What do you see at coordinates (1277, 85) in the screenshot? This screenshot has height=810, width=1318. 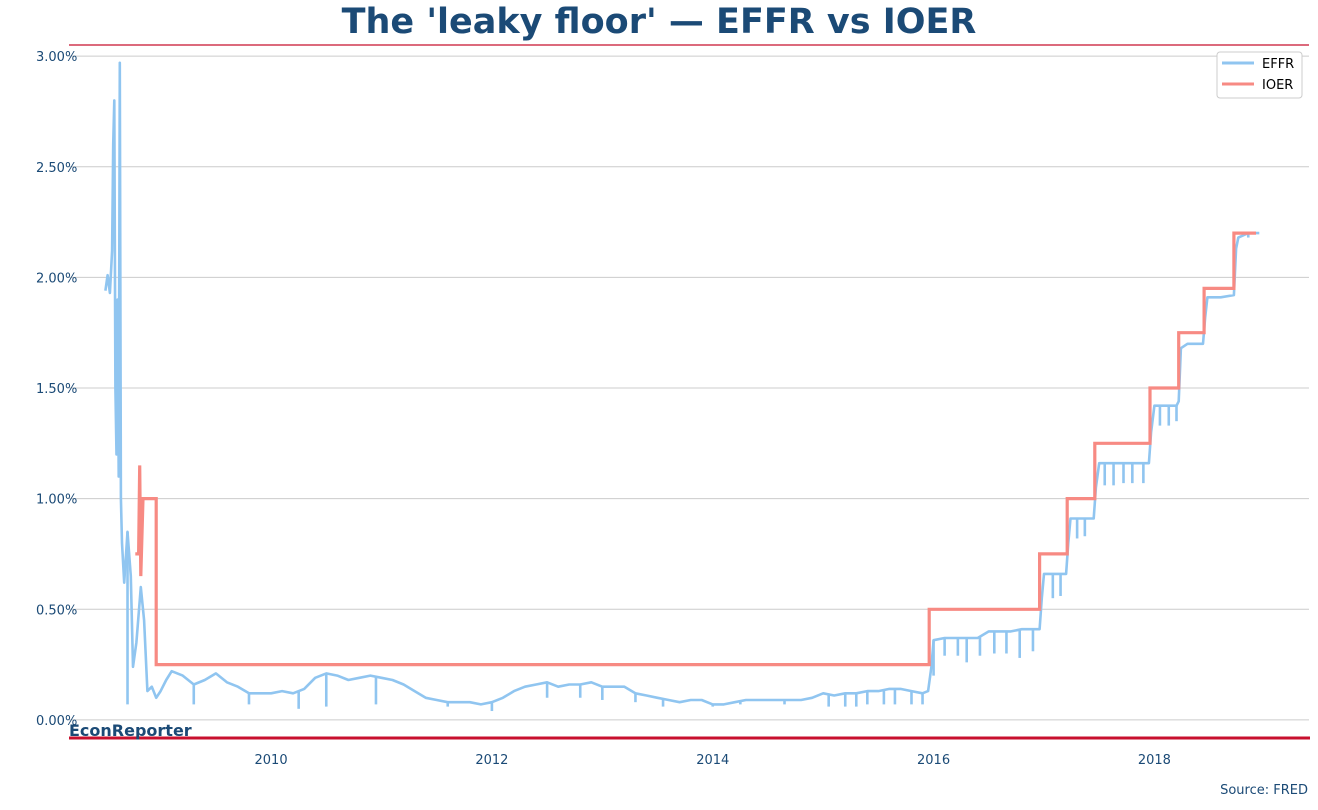 I see `legend-label-ioer: IOER` at bounding box center [1277, 85].